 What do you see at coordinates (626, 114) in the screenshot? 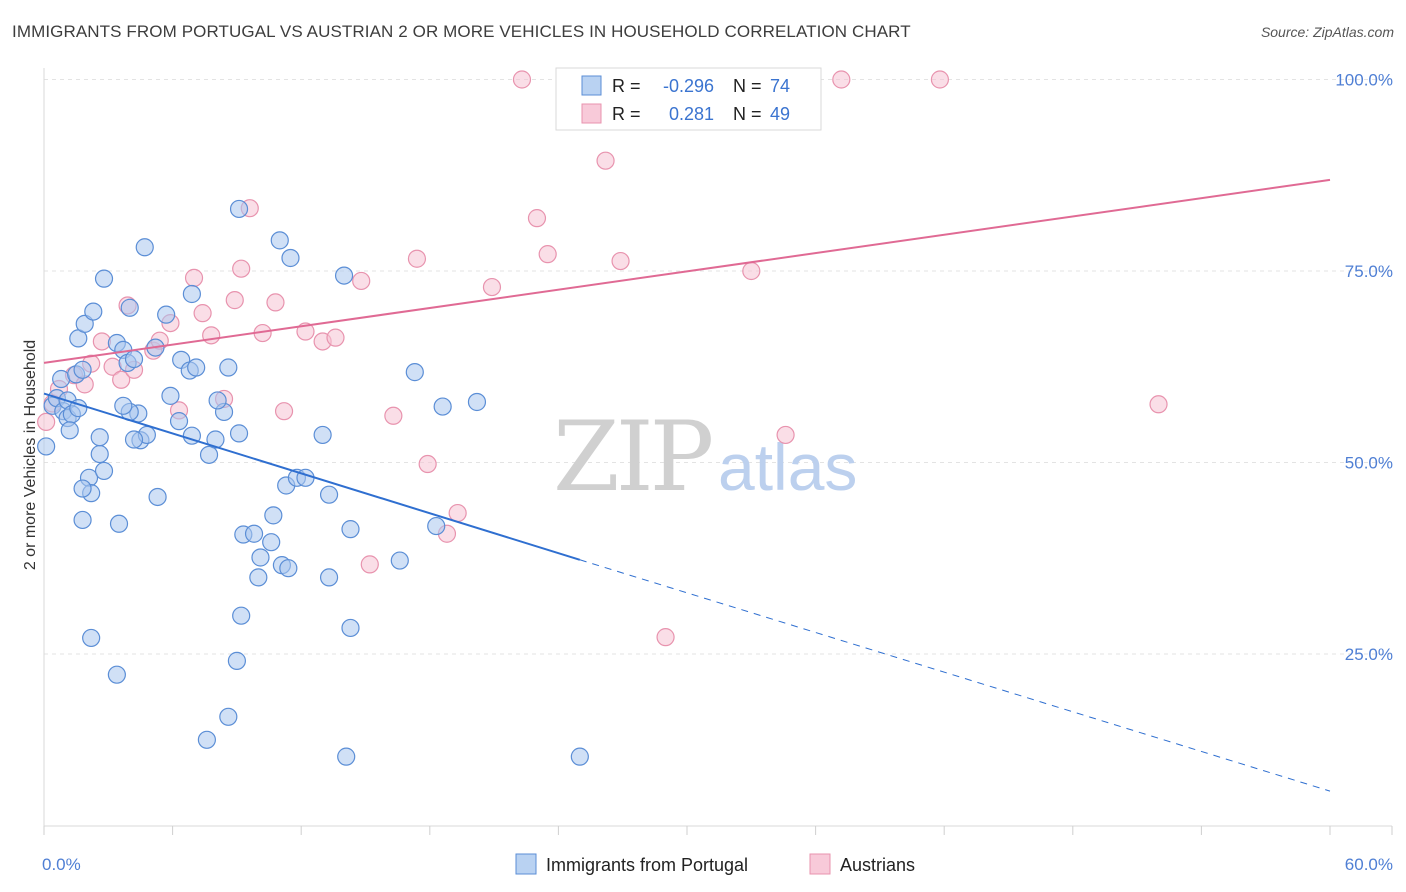
I see `legend-r-label-2: R =` at bounding box center [626, 114].